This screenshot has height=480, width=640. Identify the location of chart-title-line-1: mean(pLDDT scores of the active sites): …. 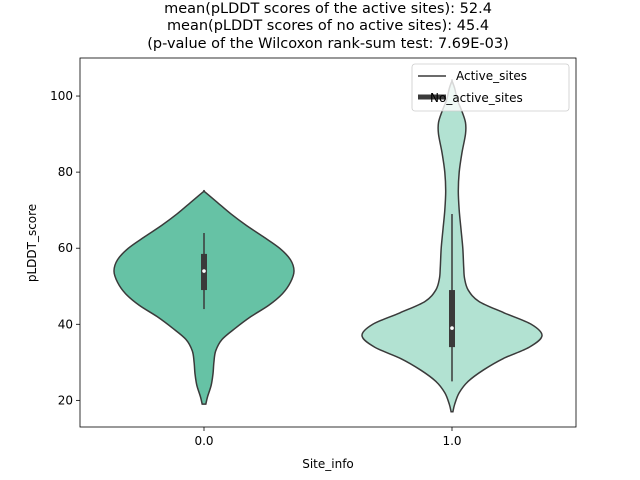
(328, 9).